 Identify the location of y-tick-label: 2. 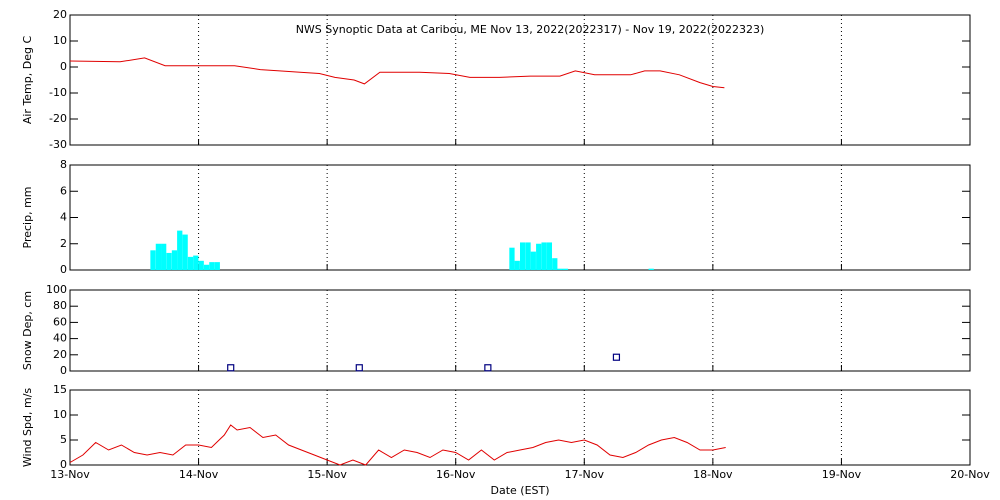
(63, 243).